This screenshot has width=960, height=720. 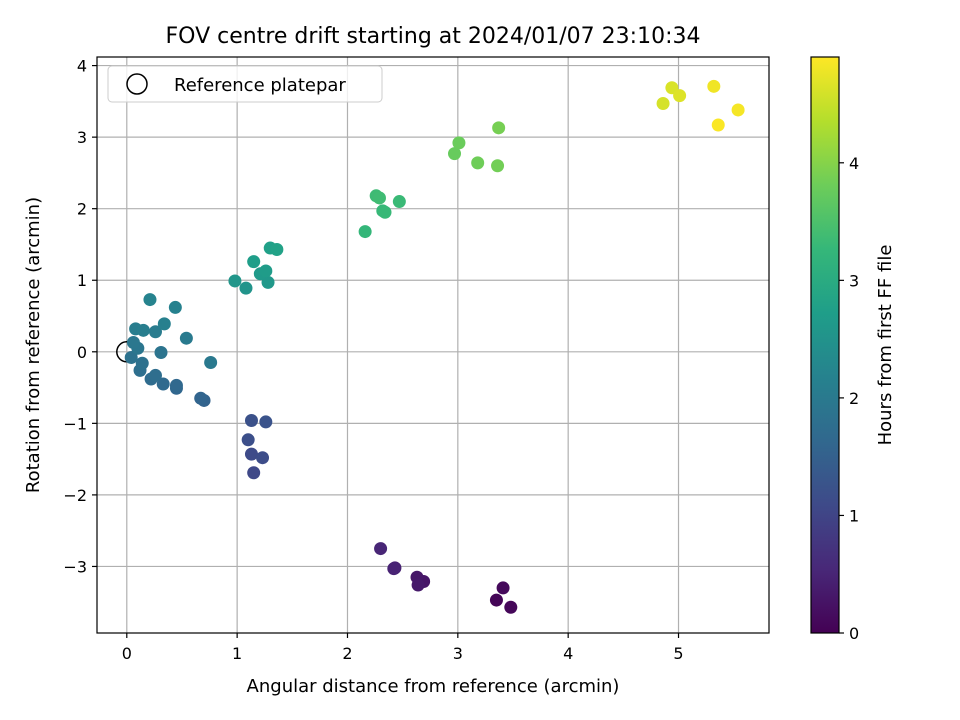 I want to click on colorbar-tick-label: 2, so click(x=854, y=398).